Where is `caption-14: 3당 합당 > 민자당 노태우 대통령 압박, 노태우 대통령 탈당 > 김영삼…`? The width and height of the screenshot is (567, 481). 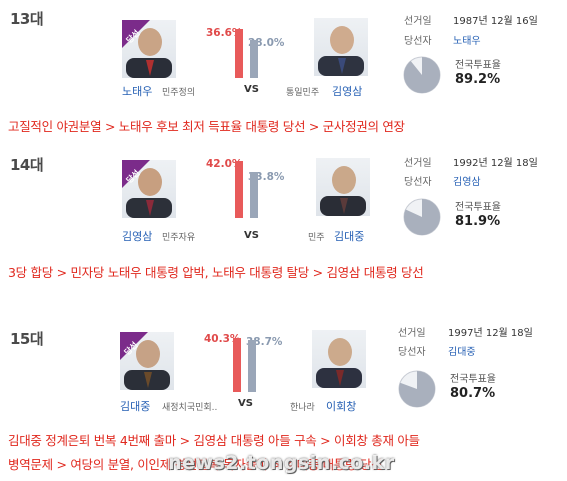
caption-14: 3당 합당 > 민자당 노태우 대통령 압박, 노태우 대통령 탈당 > 김영삼… is located at coordinates (216, 272).